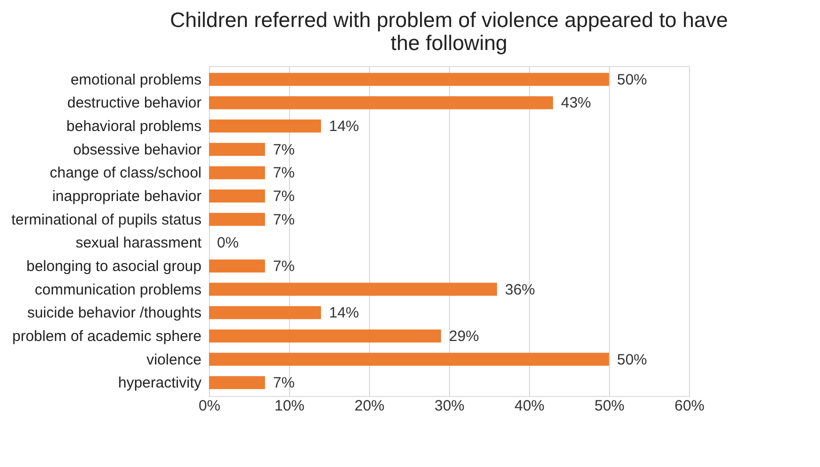 Image resolution: width=820 pixels, height=467 pixels. What do you see at coordinates (174, 359) in the screenshot?
I see `y-tick-label: violence` at bounding box center [174, 359].